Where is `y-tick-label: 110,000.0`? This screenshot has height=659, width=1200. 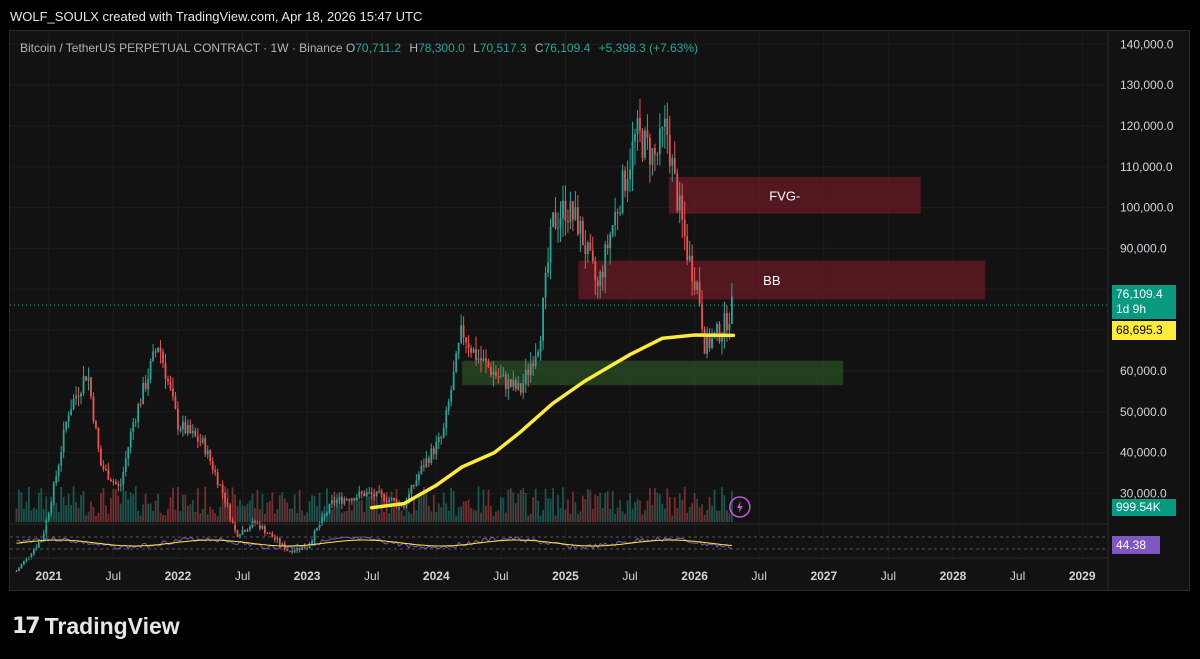 y-tick-label: 110,000.0 is located at coordinates (1146, 167).